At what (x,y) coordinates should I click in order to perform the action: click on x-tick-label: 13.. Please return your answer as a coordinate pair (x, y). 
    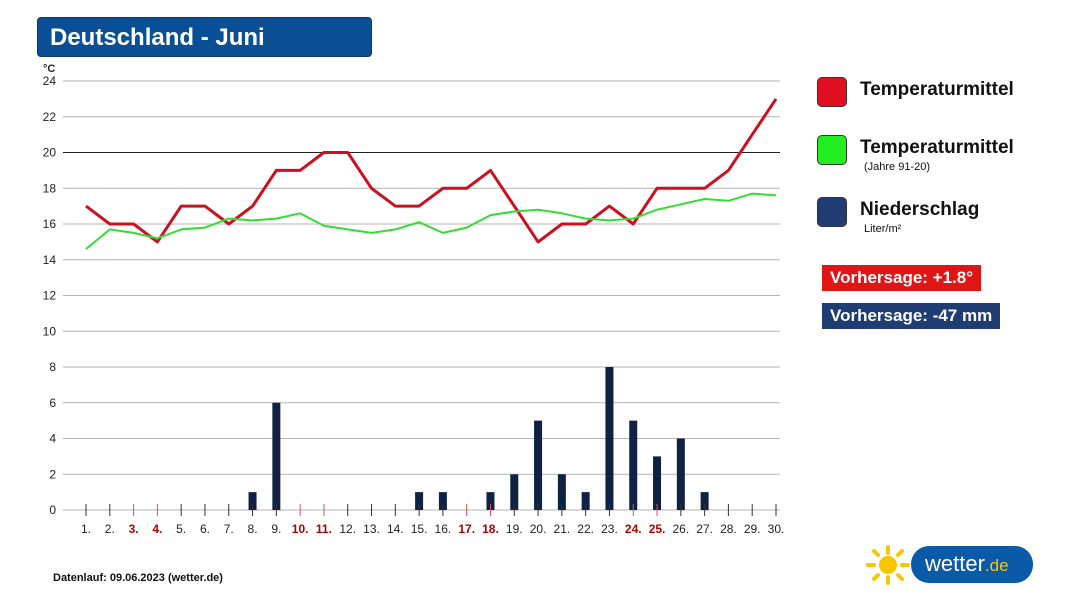
    Looking at the image, I should click on (371, 529).